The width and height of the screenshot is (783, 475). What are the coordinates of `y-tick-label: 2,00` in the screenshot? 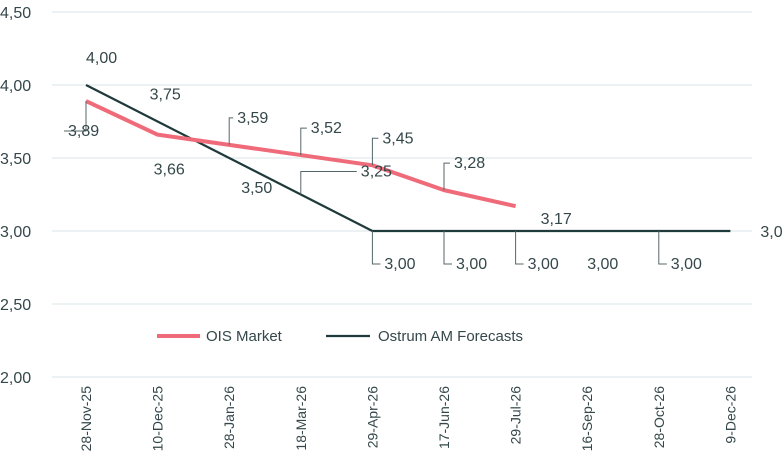 It's located at (15, 378).